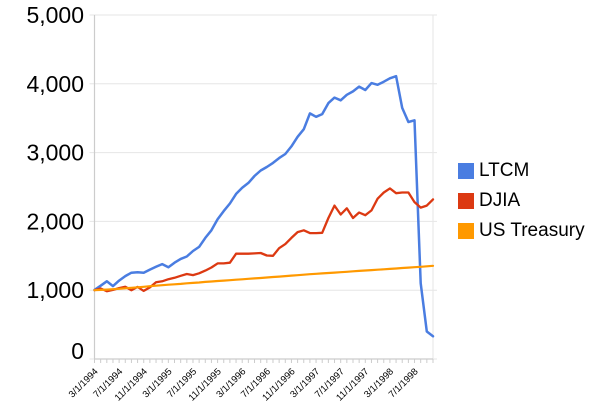  I want to click on legend-swatch-djia, so click(466, 201).